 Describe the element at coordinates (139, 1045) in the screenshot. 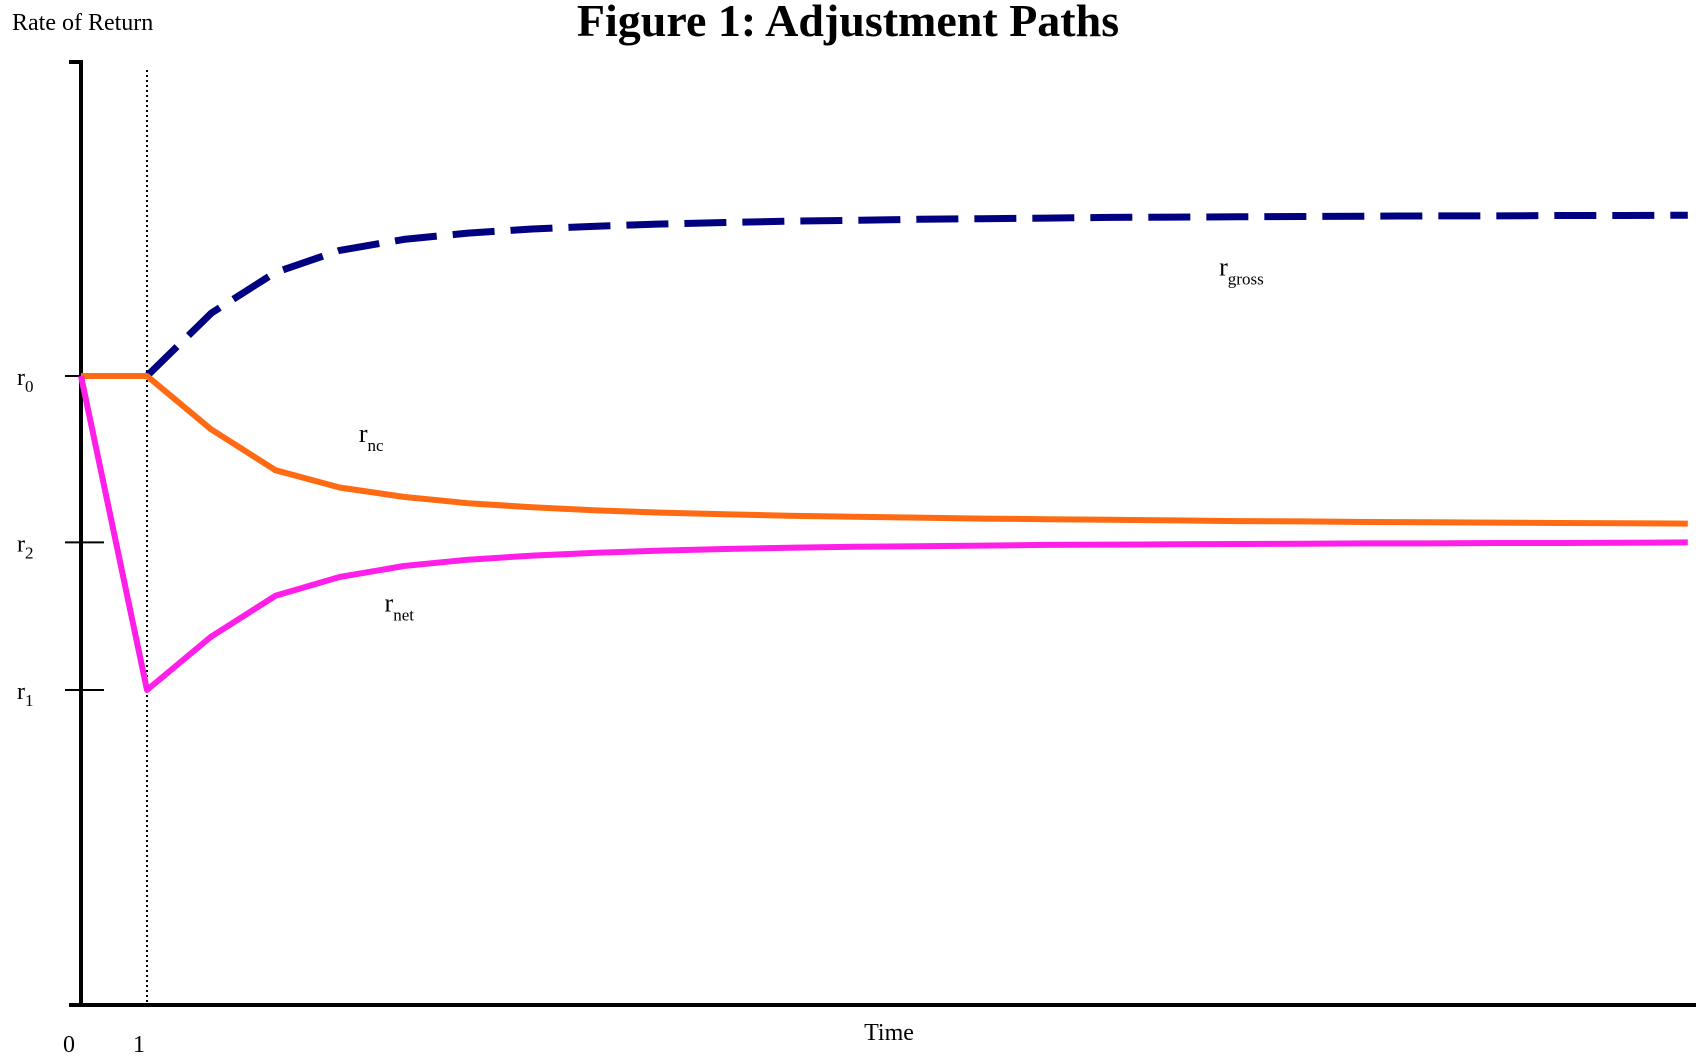

I see `x-tick-label: 1` at that location.